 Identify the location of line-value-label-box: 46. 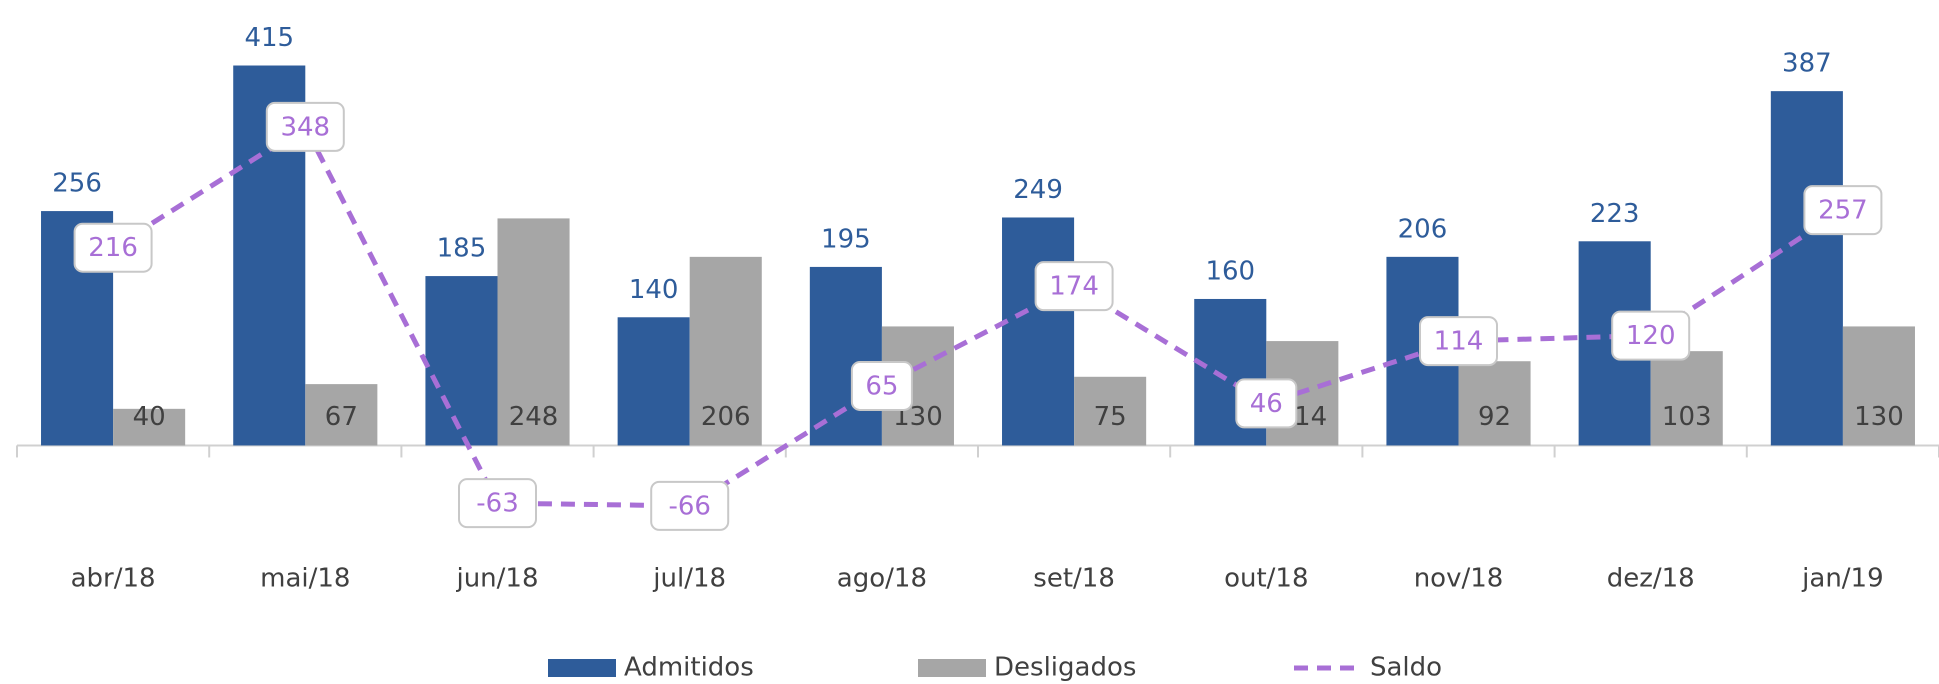
(1266, 403).